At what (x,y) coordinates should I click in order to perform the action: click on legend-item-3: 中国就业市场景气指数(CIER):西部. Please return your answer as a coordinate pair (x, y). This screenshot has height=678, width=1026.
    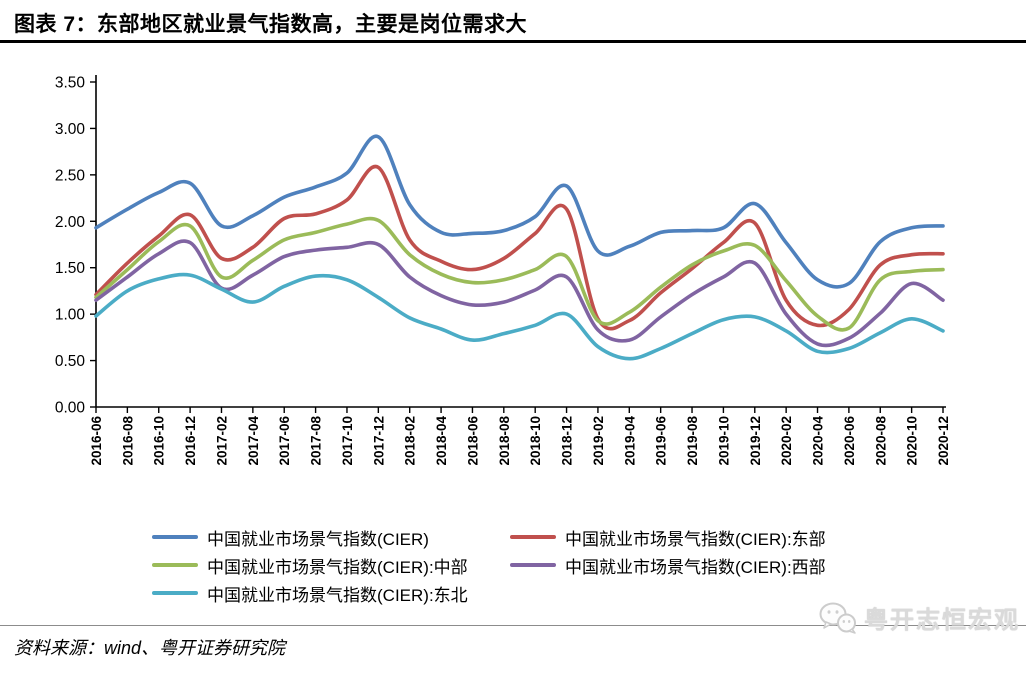
    Looking at the image, I should click on (668, 565).